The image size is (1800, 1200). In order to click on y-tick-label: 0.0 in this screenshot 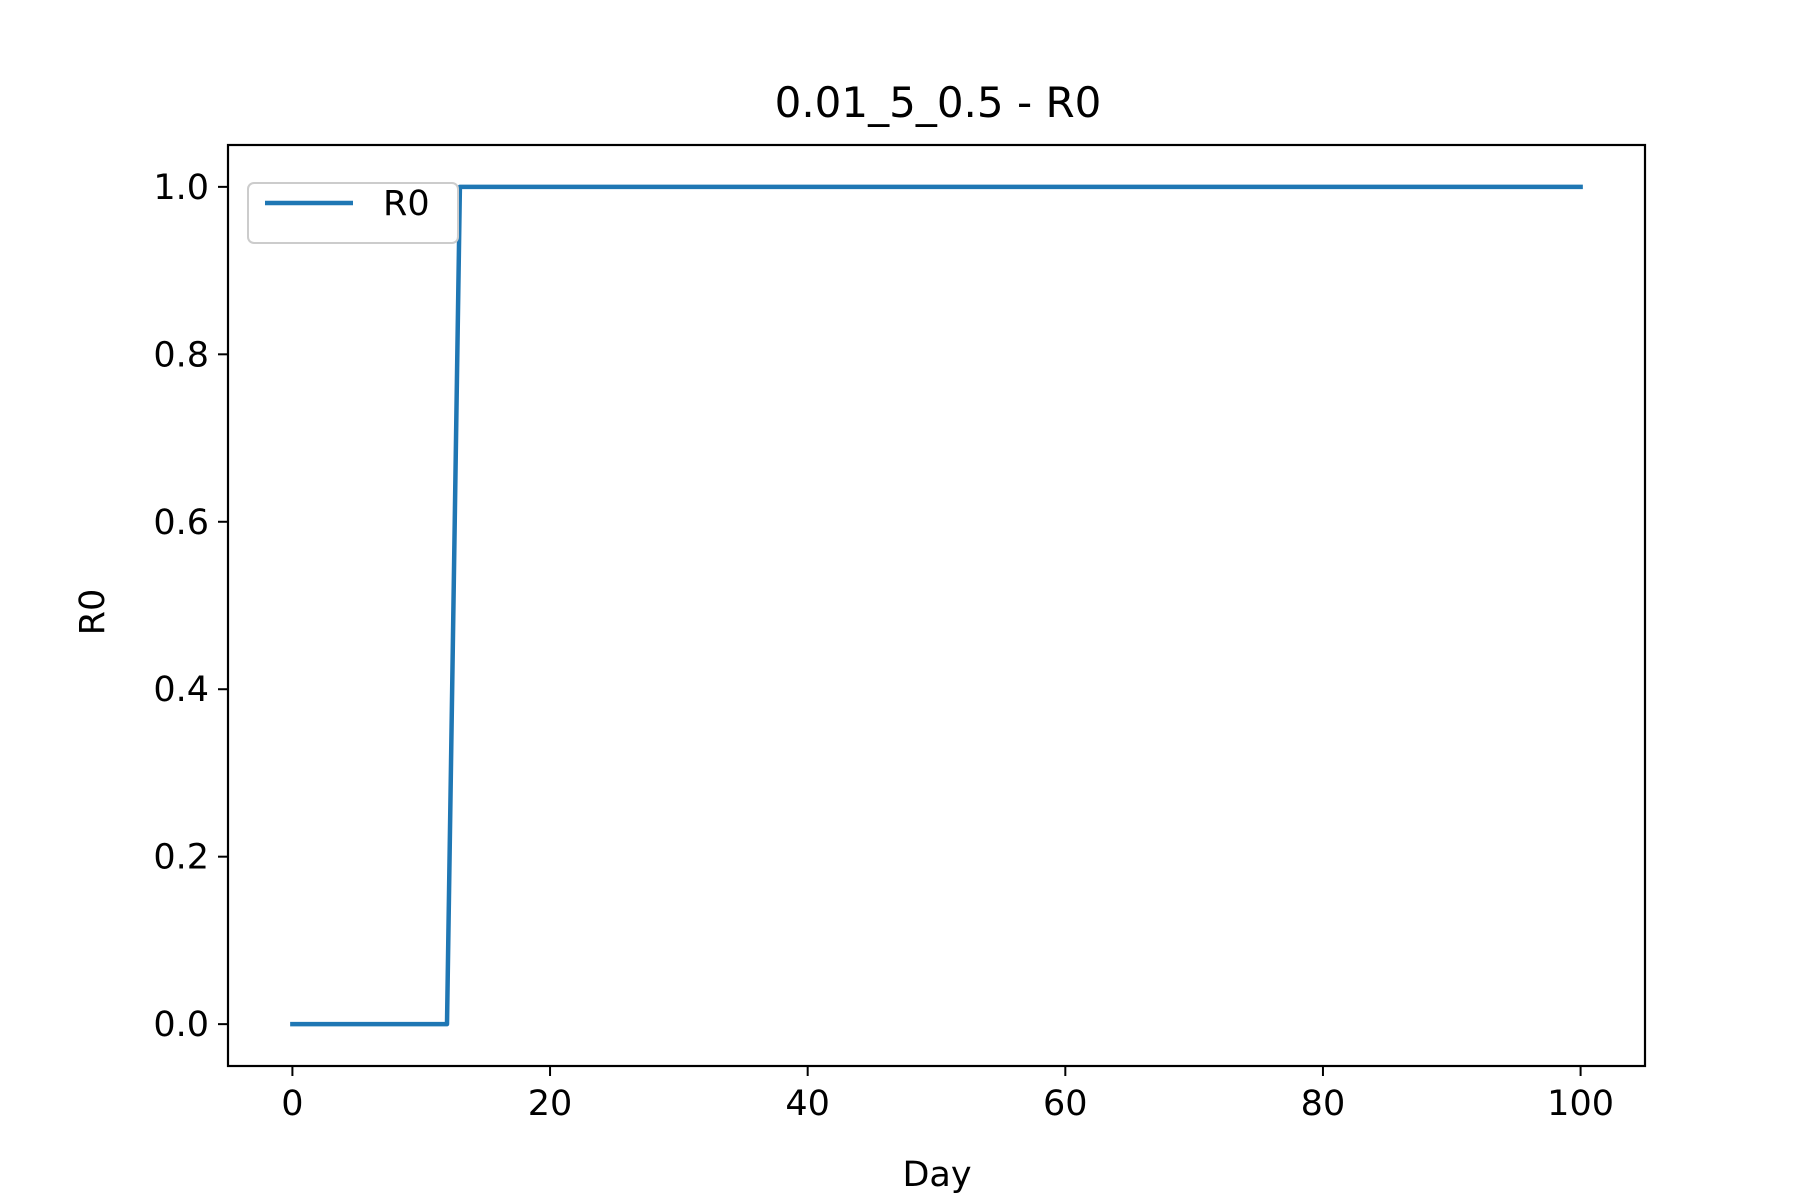, I will do `click(181, 1025)`.